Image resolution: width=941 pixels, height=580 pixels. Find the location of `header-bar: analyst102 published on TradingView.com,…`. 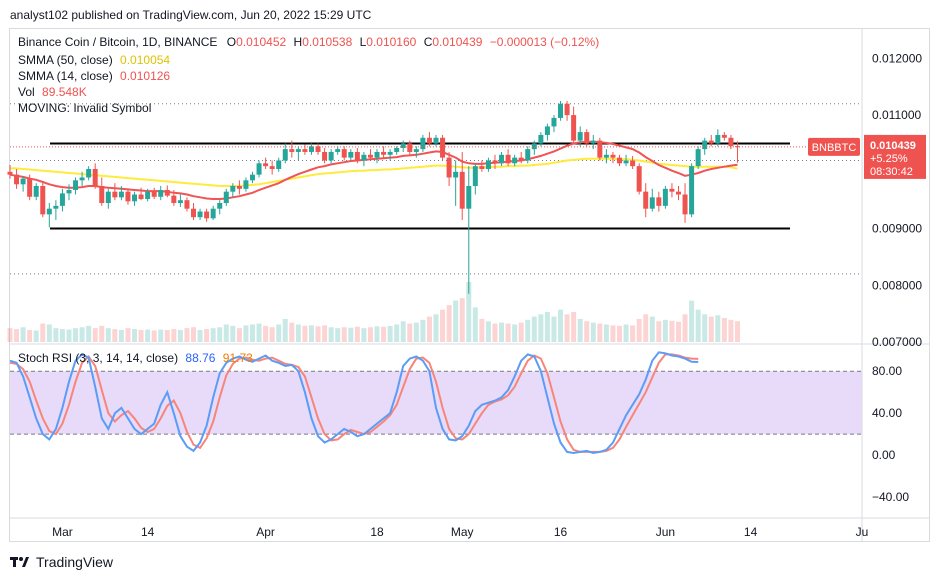

header-bar: analyst102 published on TradingView.com,… is located at coordinates (470, 14).